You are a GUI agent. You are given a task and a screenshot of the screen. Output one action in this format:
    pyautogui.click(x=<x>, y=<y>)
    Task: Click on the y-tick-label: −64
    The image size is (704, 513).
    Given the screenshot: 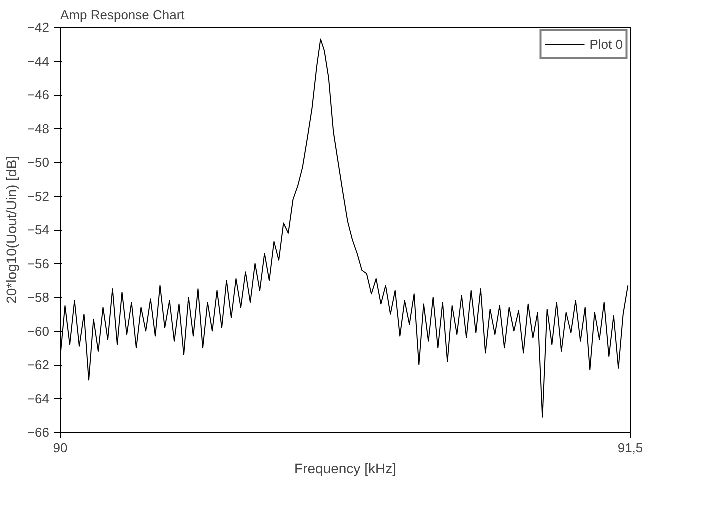 What is the action you would take?
    pyautogui.click(x=38, y=398)
    